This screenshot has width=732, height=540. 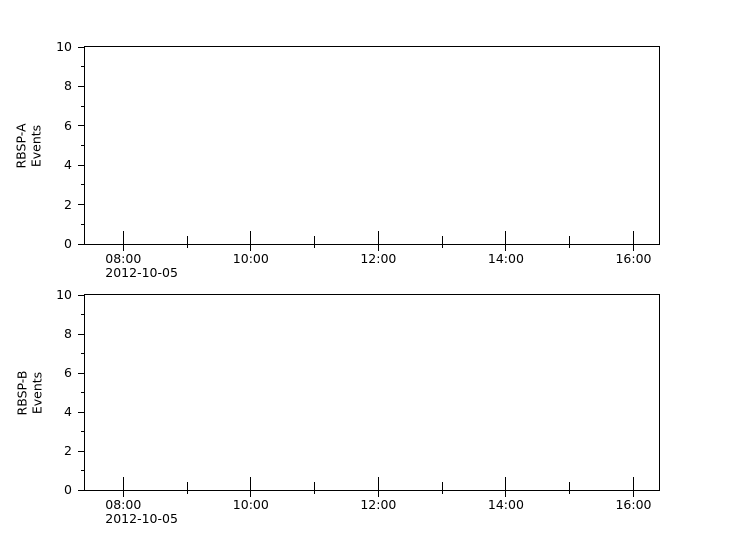 What do you see at coordinates (22, 392) in the screenshot?
I see `y-axis-label-line1: RBSP-B` at bounding box center [22, 392].